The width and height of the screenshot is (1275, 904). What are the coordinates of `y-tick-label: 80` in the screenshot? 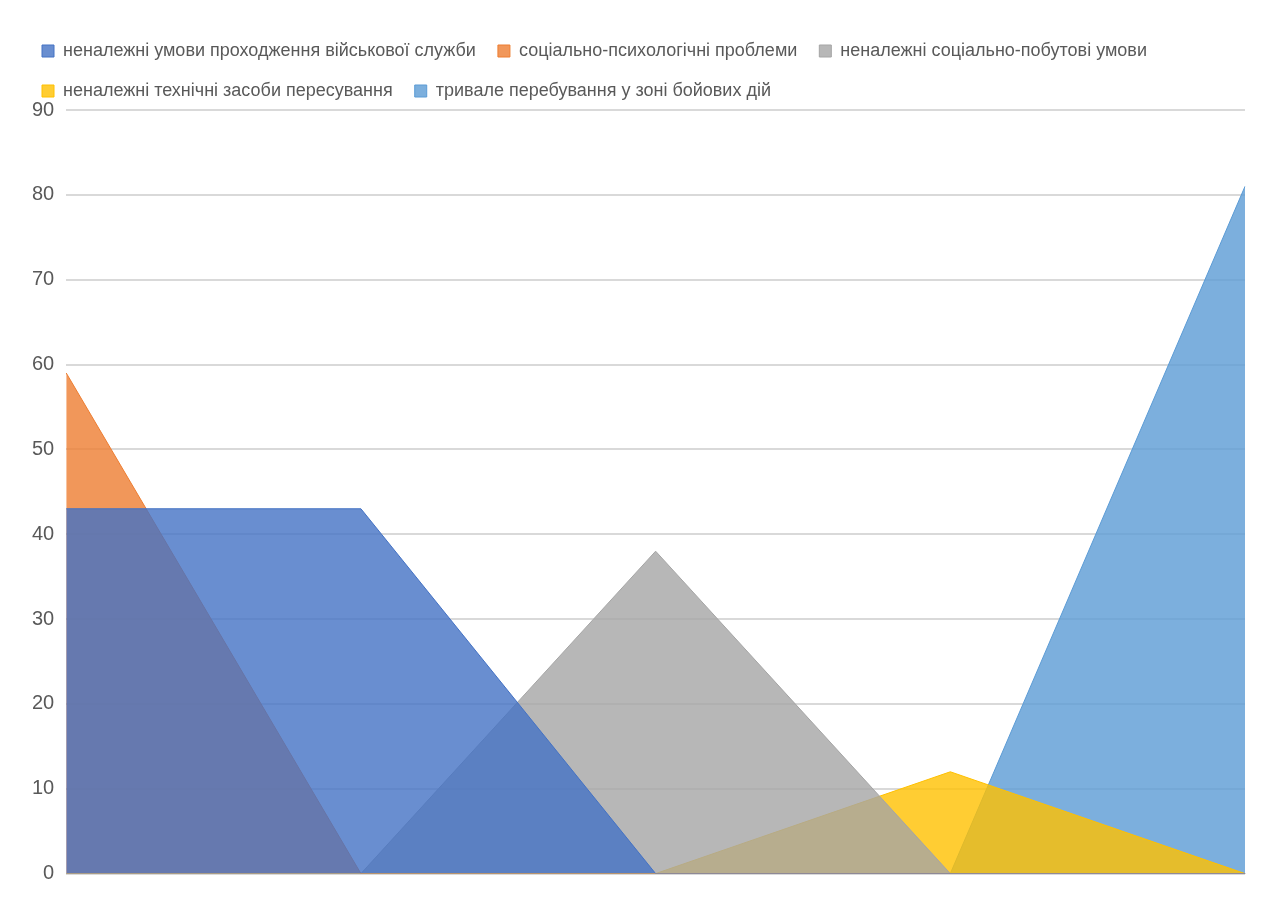 It's located at (43, 193).